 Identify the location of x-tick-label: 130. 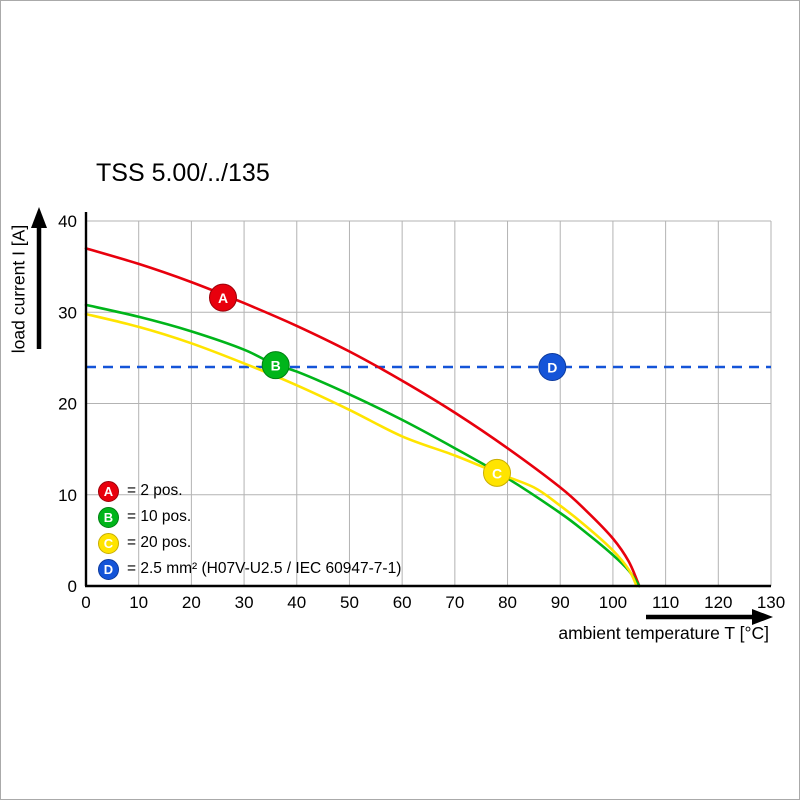
(771, 602).